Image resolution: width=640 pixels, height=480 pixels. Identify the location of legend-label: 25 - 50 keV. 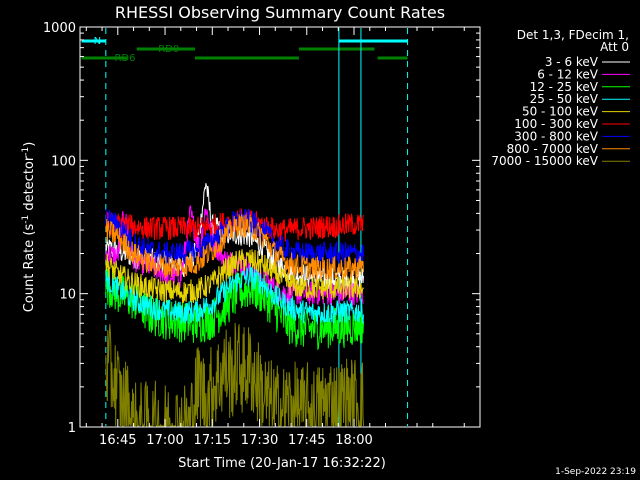
(564, 99).